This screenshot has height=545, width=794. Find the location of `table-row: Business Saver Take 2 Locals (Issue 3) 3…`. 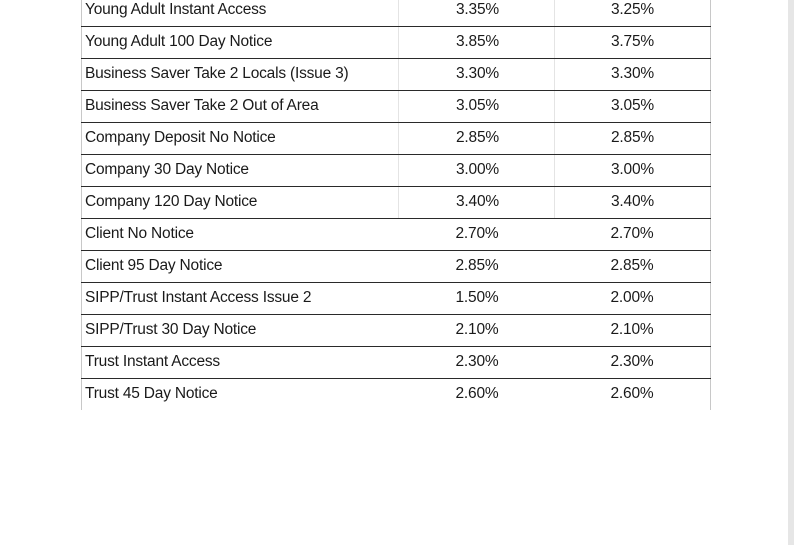

table-row: Business Saver Take 2 Locals (Issue 3) 3… is located at coordinates (396, 74).